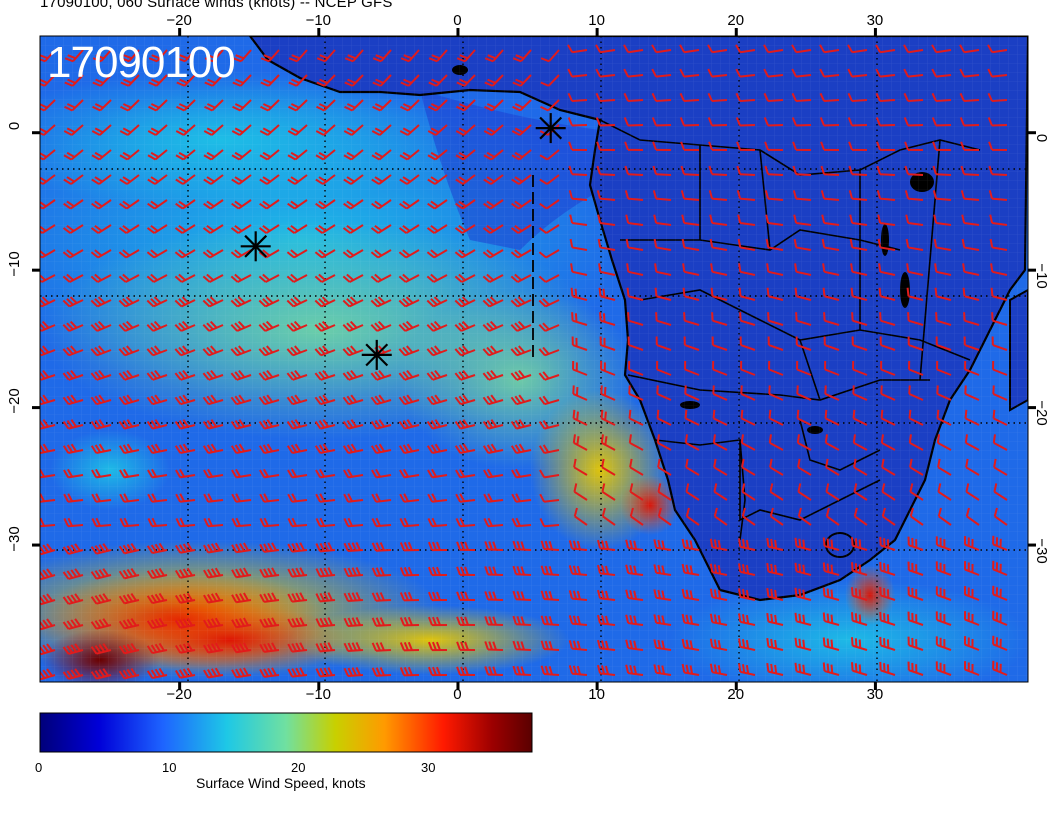  I want to click on lon-tick-label-top: 10, so click(596, 20).